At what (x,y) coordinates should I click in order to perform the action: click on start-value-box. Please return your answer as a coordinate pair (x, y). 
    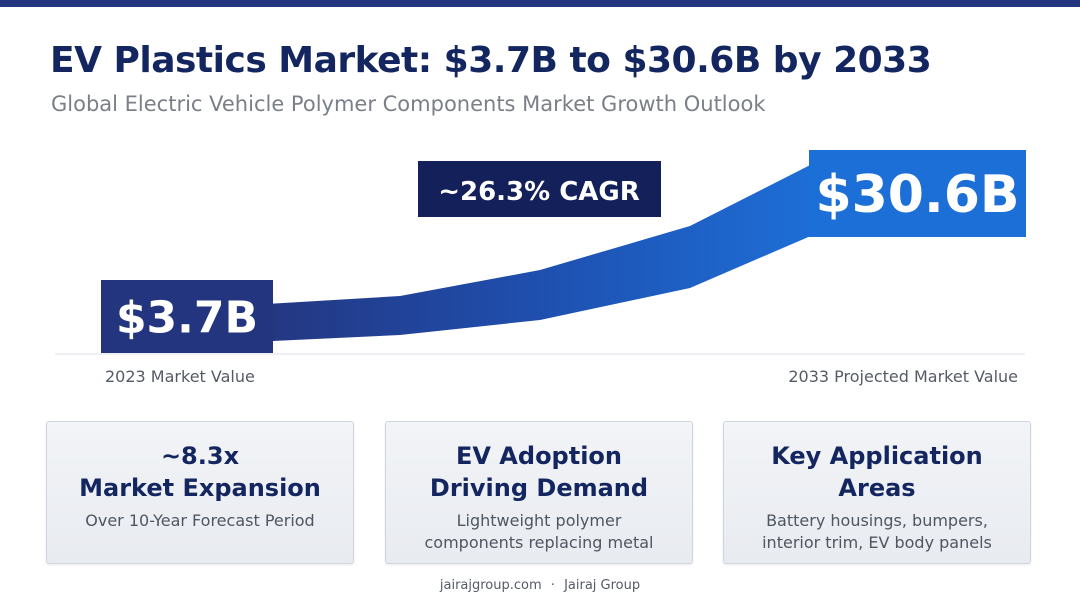
    Looking at the image, I should click on (187, 316).